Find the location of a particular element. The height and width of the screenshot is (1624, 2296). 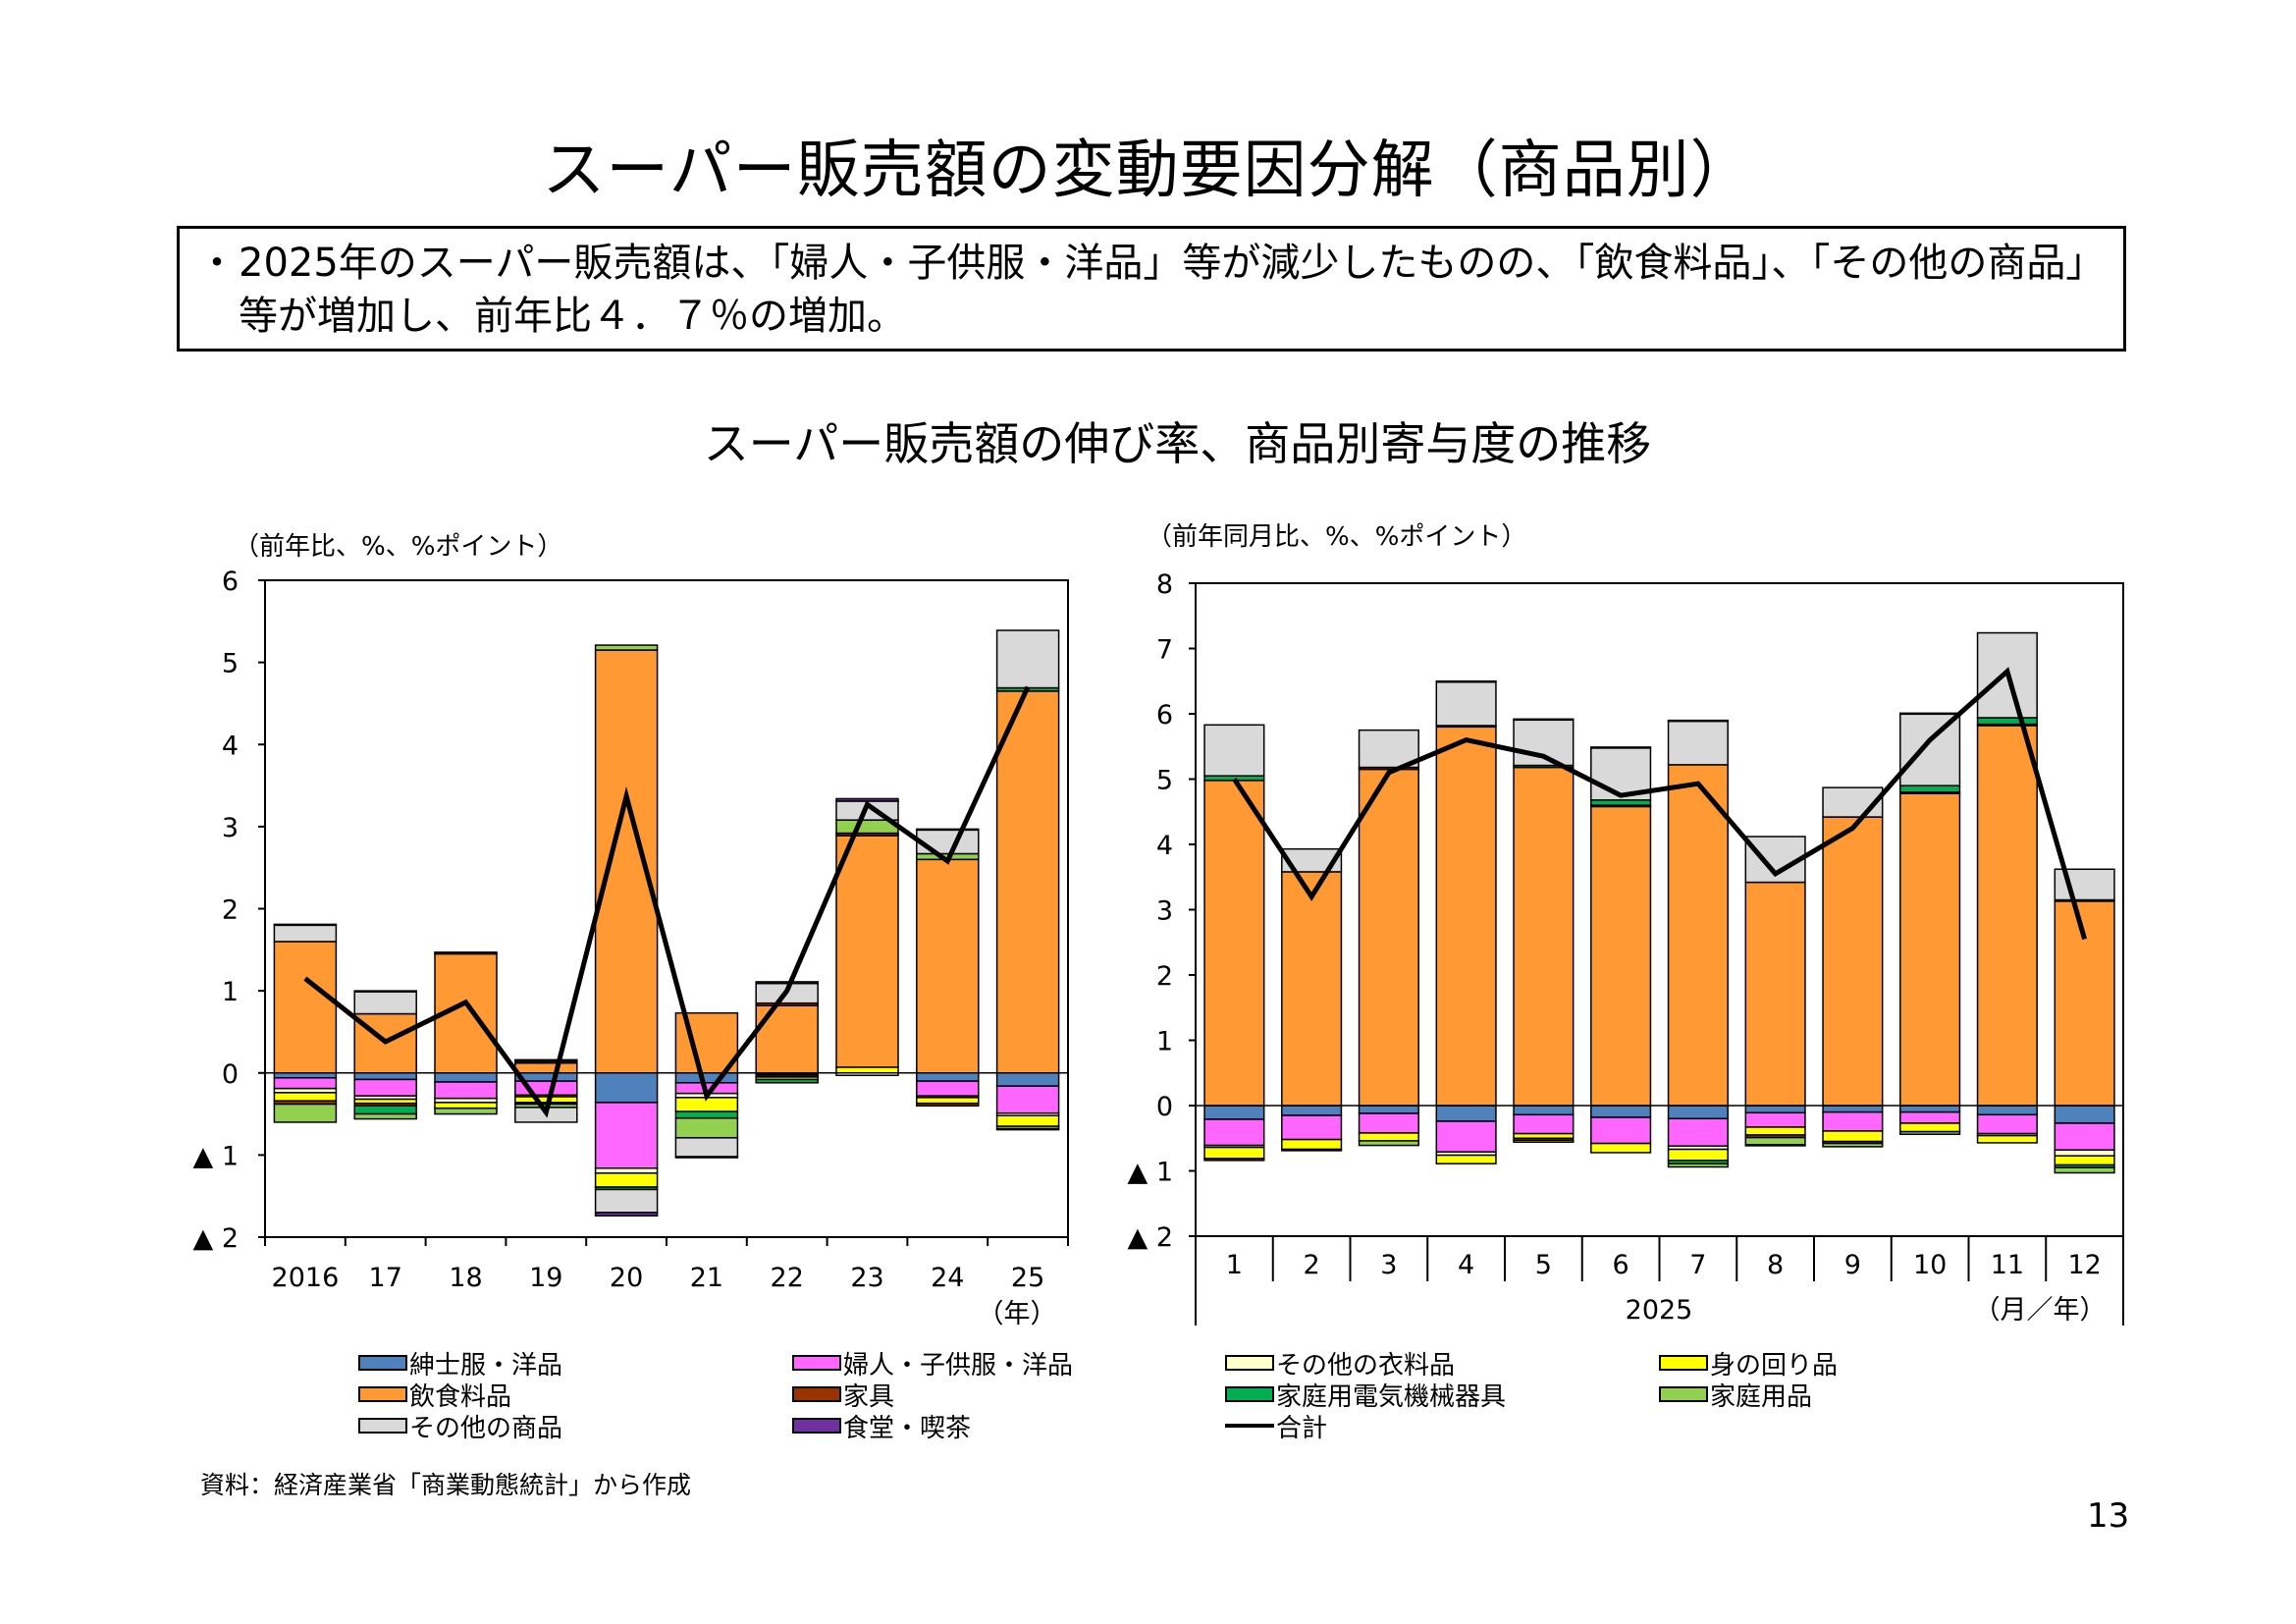

x-tick-label: 12 is located at coordinates (2084, 1265).